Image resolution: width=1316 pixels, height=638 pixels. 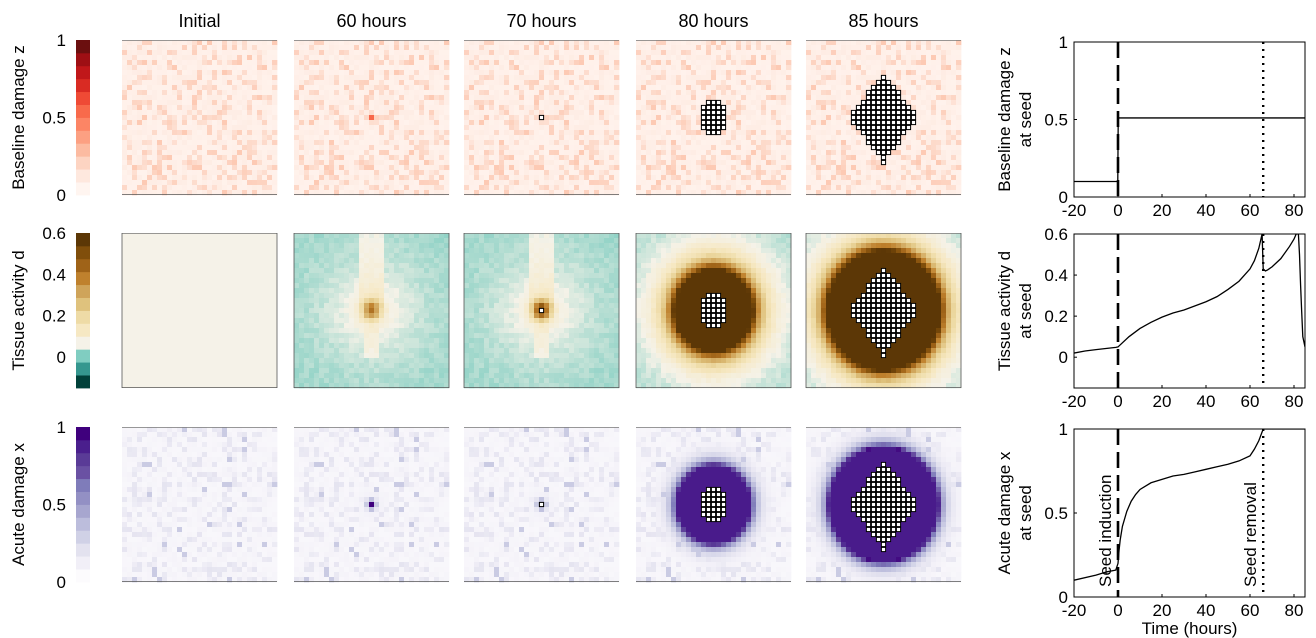 What do you see at coordinates (83, 343) in the screenshot?
I see `colorbar-swatch` at bounding box center [83, 343].